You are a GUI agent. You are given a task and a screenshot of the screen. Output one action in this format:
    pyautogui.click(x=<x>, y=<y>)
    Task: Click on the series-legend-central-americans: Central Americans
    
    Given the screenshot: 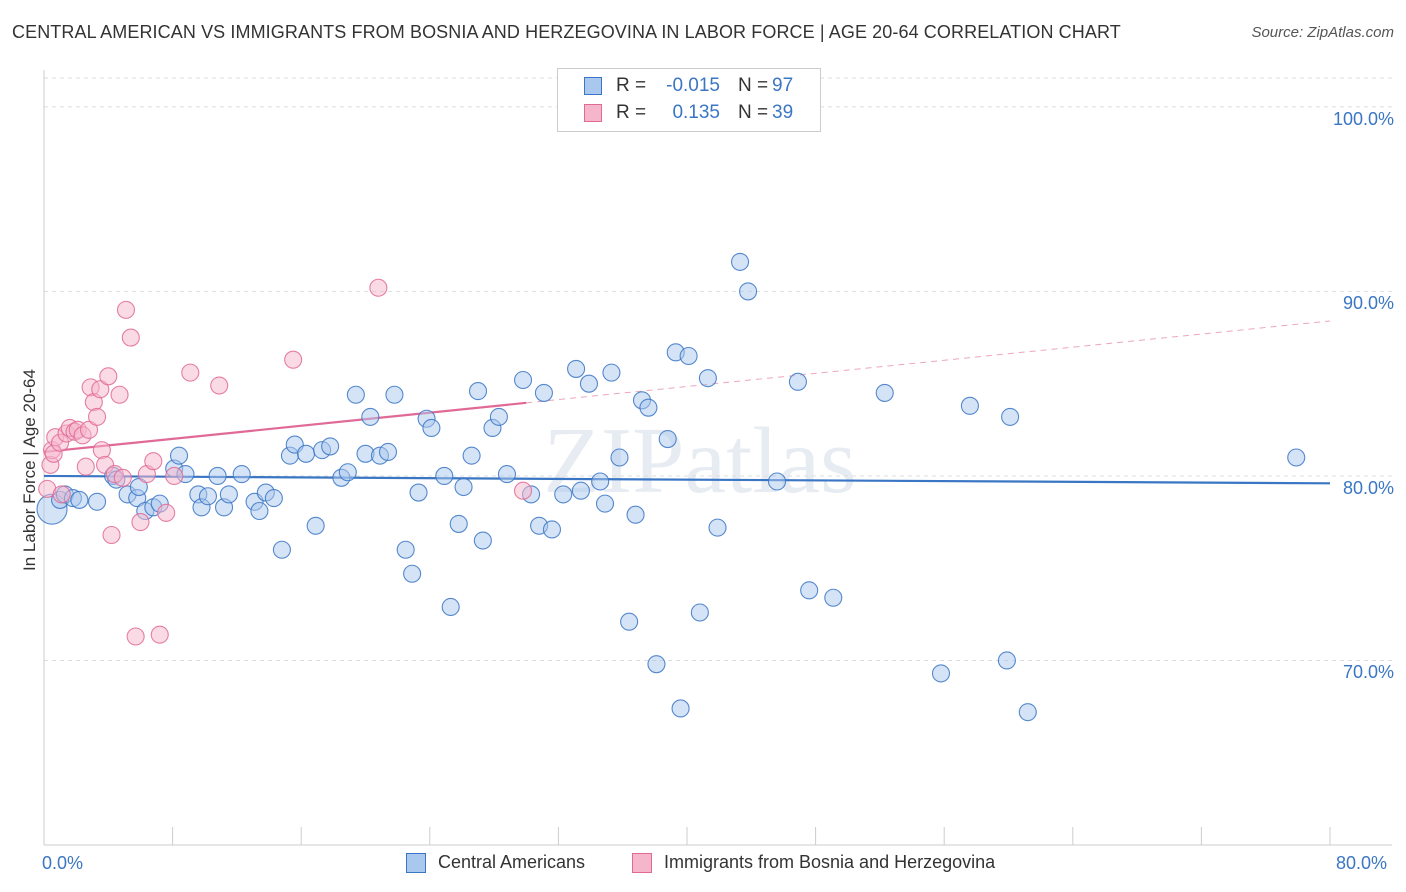 What is the action you would take?
    pyautogui.click(x=495, y=862)
    